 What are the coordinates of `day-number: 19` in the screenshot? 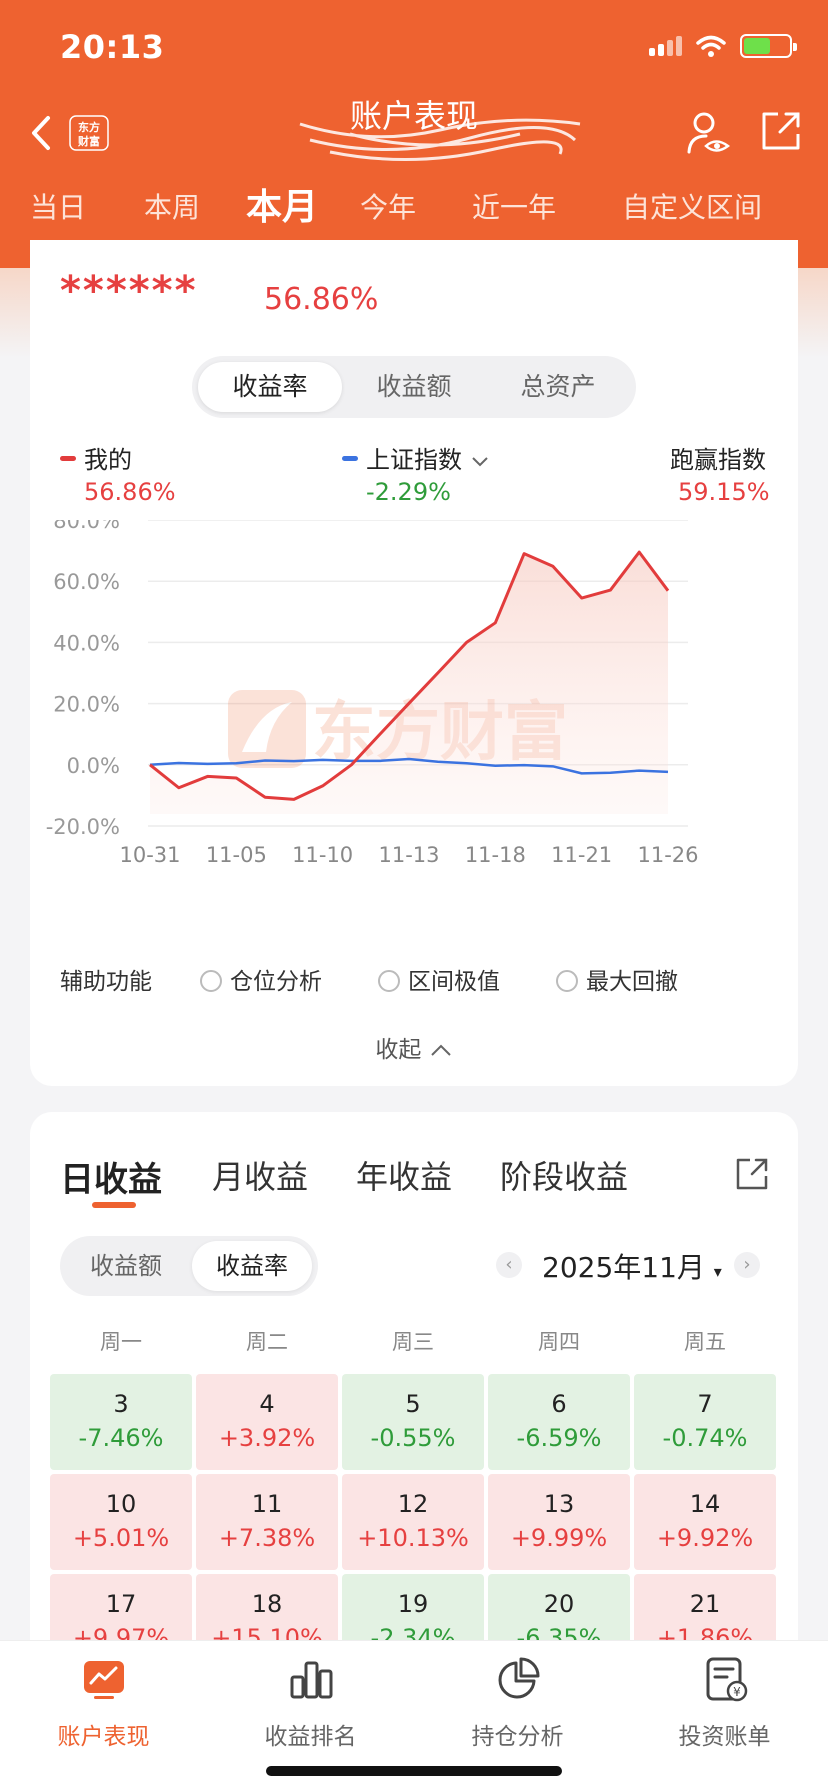 It's located at (413, 1604).